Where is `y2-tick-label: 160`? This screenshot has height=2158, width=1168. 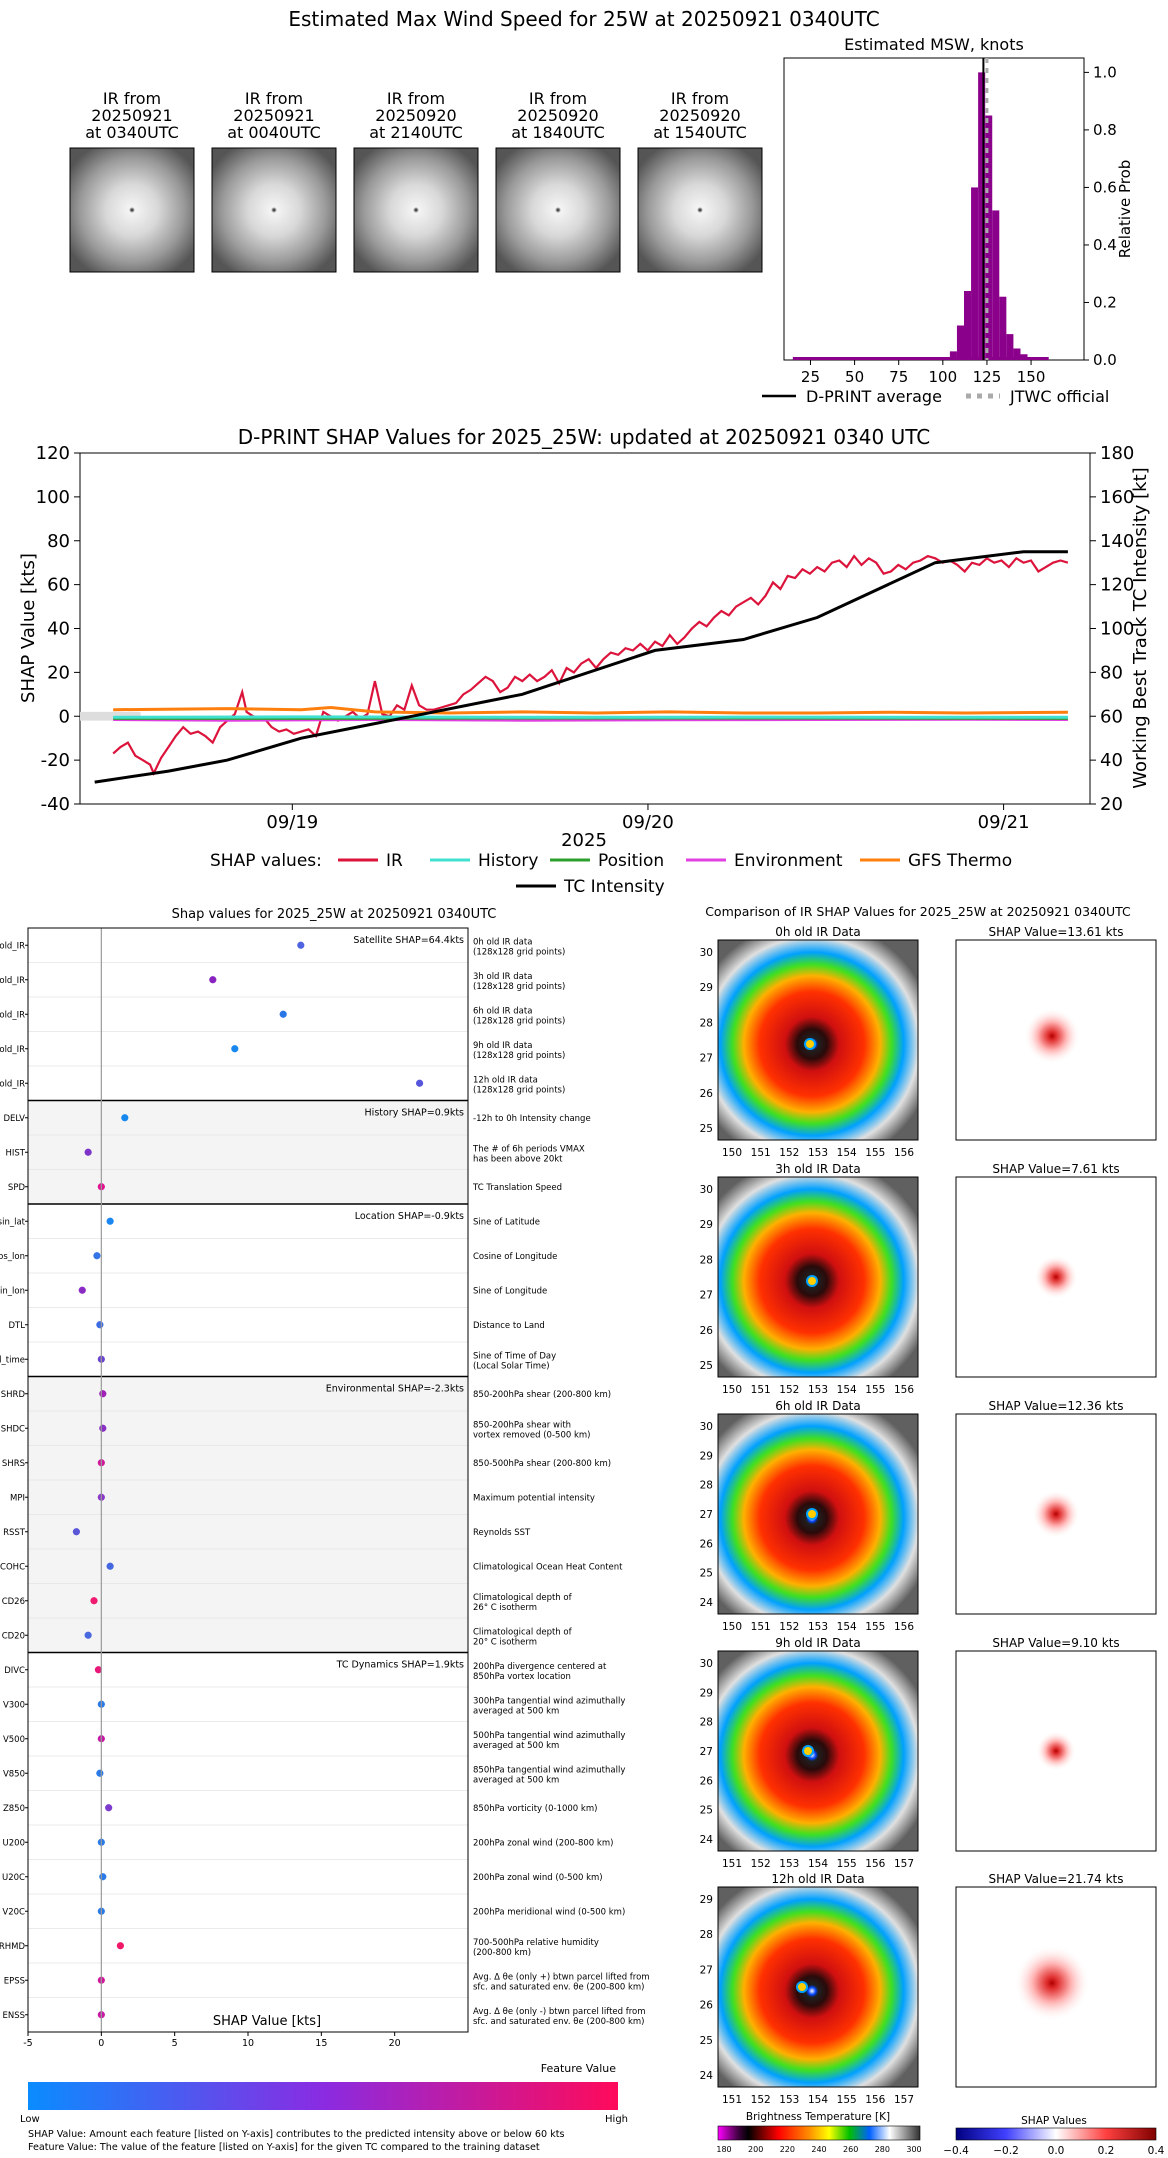
y2-tick-label: 160 is located at coordinates (1117, 497).